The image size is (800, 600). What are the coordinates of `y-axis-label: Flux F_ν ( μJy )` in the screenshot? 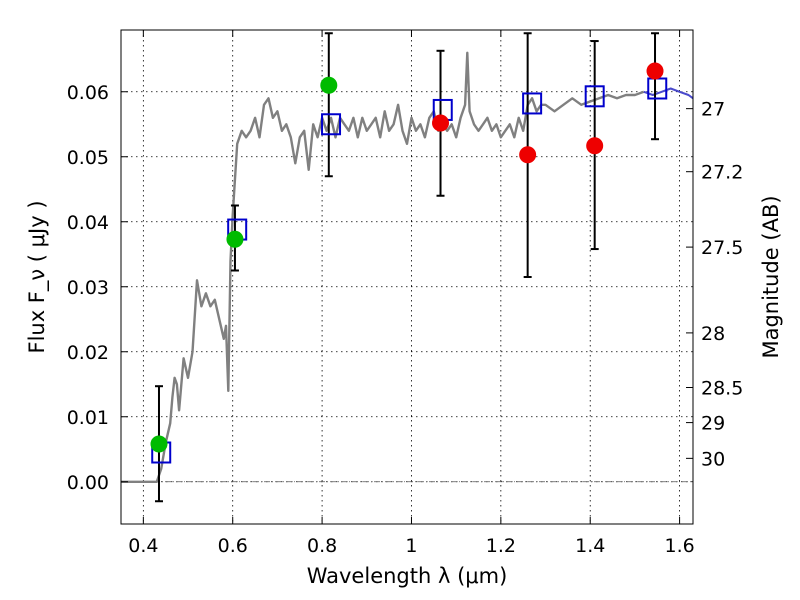 It's located at (37, 276).